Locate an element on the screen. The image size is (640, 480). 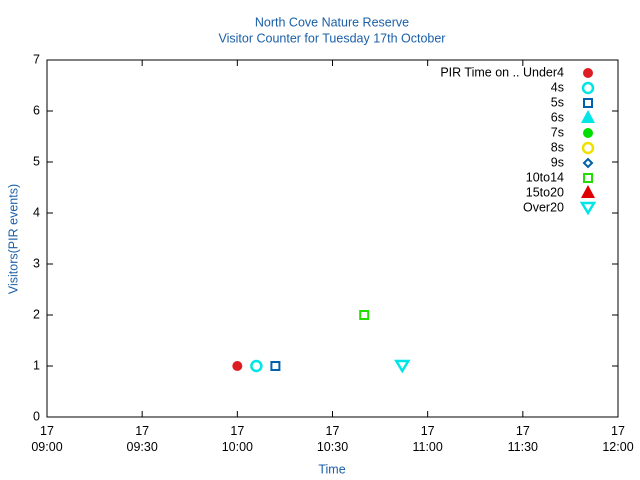
legend-label: 9s is located at coordinates (557, 162).